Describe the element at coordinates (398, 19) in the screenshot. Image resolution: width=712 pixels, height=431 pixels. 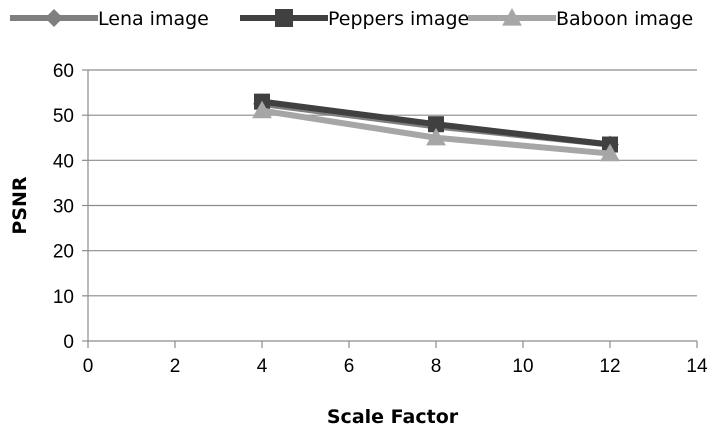
I see `legend-label: Peppers image` at that location.